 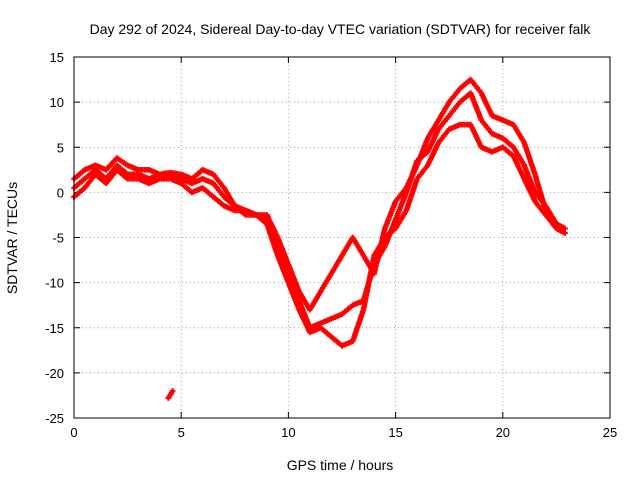 I want to click on data-trail, so click(x=170, y=394).